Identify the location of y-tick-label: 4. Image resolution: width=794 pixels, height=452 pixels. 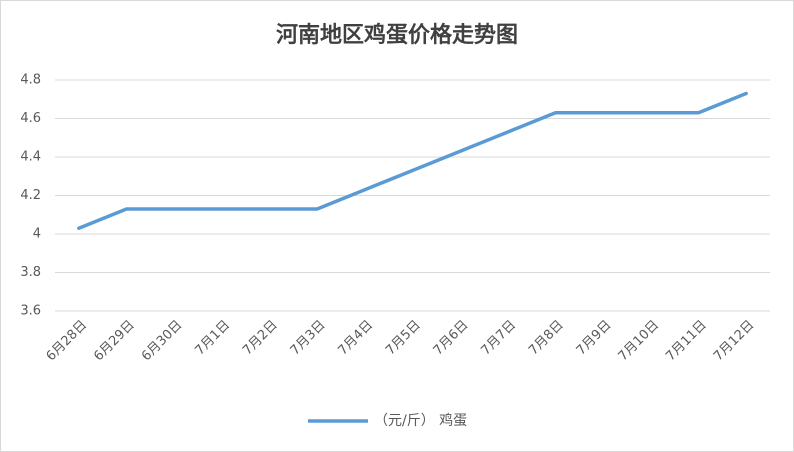
(37, 234).